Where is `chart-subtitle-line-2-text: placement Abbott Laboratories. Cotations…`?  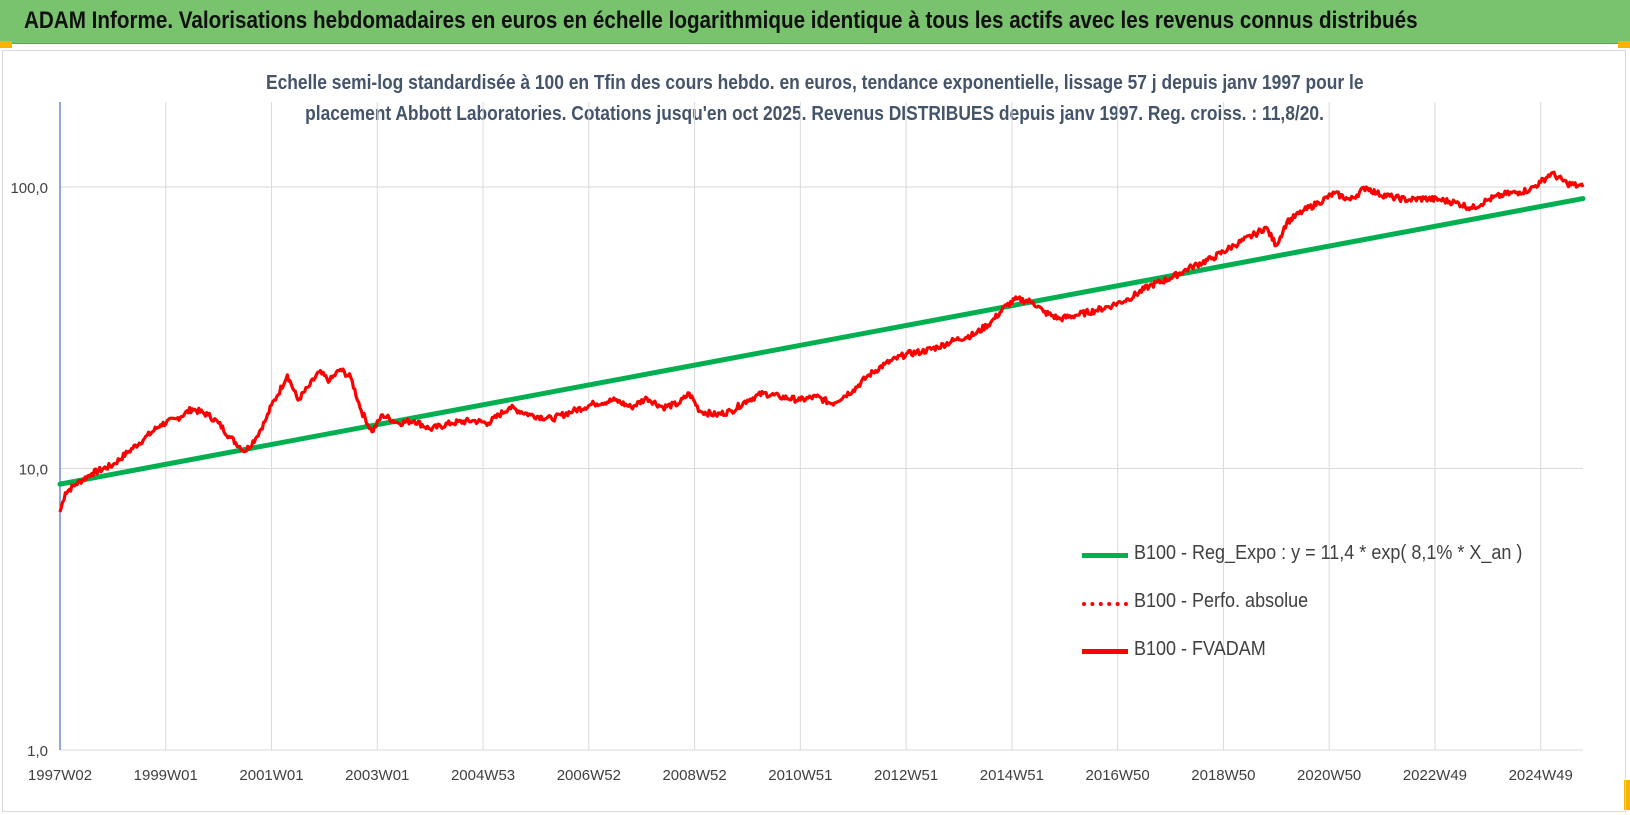
chart-subtitle-line-2-text: placement Abbott Laboratories. Cotations… is located at coordinates (815, 114).